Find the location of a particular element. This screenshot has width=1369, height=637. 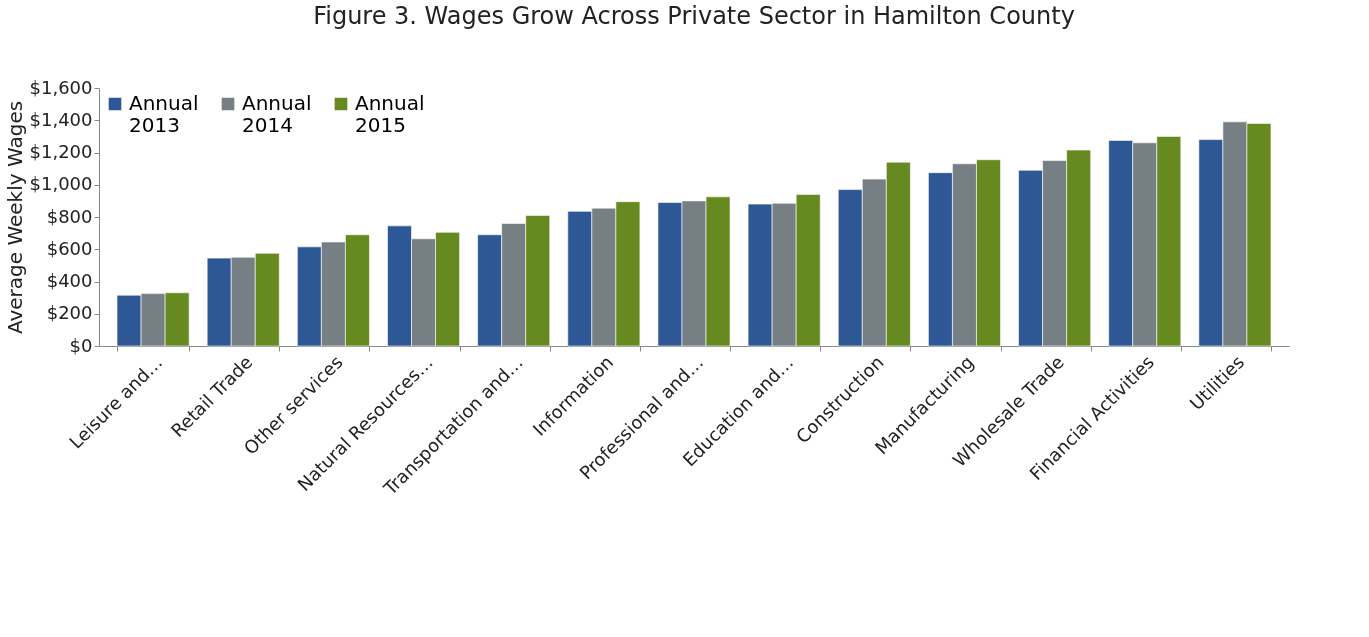

legend-label: Annual 2015 is located at coordinates (390, 114).